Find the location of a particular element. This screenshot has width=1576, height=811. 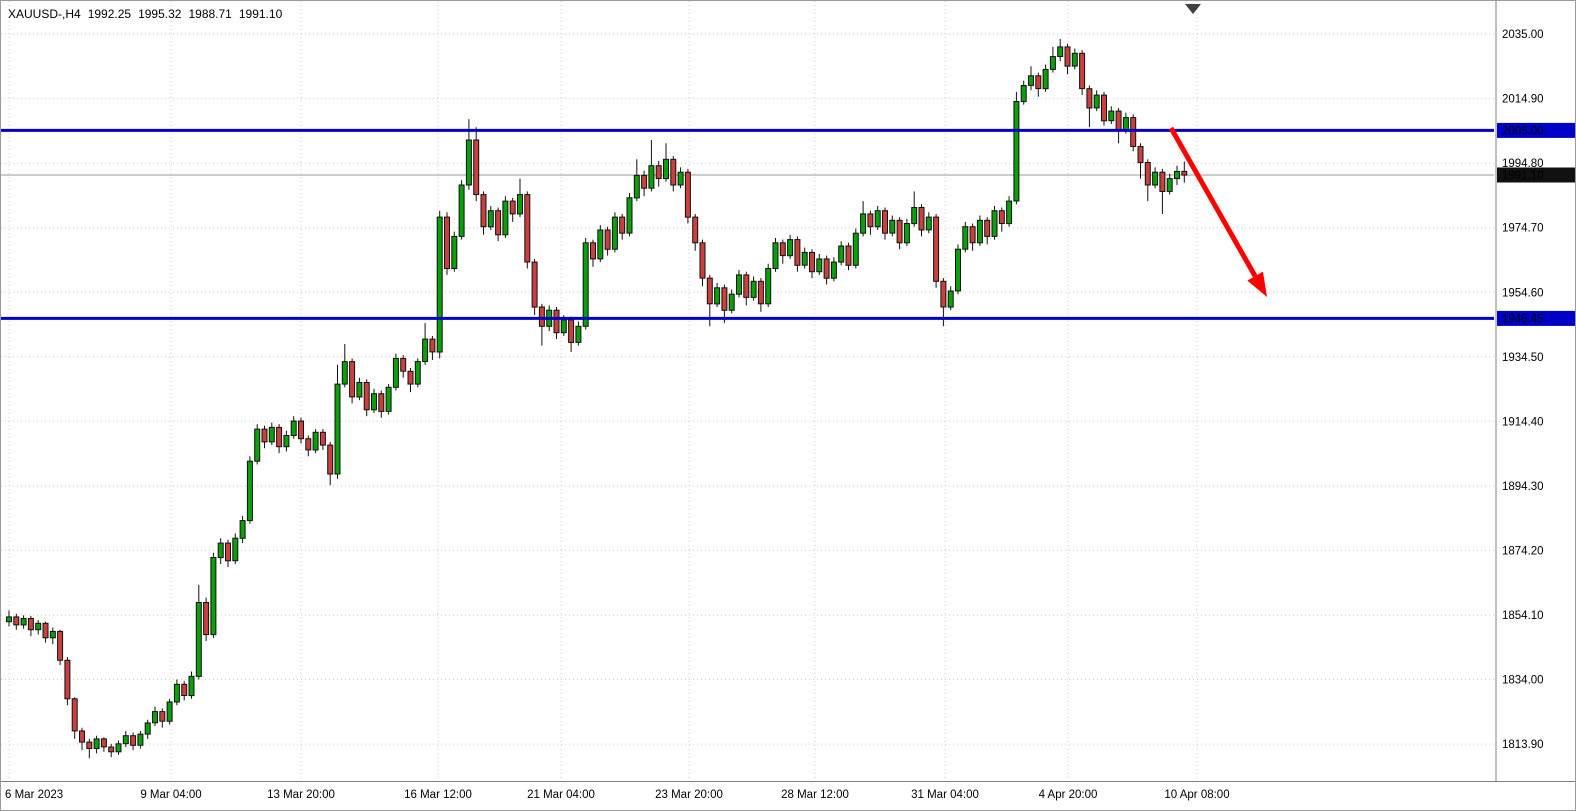

price-tick-label: 1854.10 is located at coordinates (1523, 616).